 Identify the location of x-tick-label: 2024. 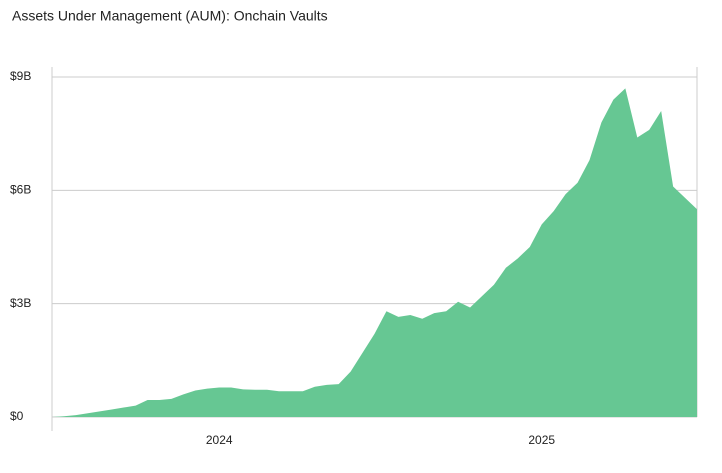
(219, 440).